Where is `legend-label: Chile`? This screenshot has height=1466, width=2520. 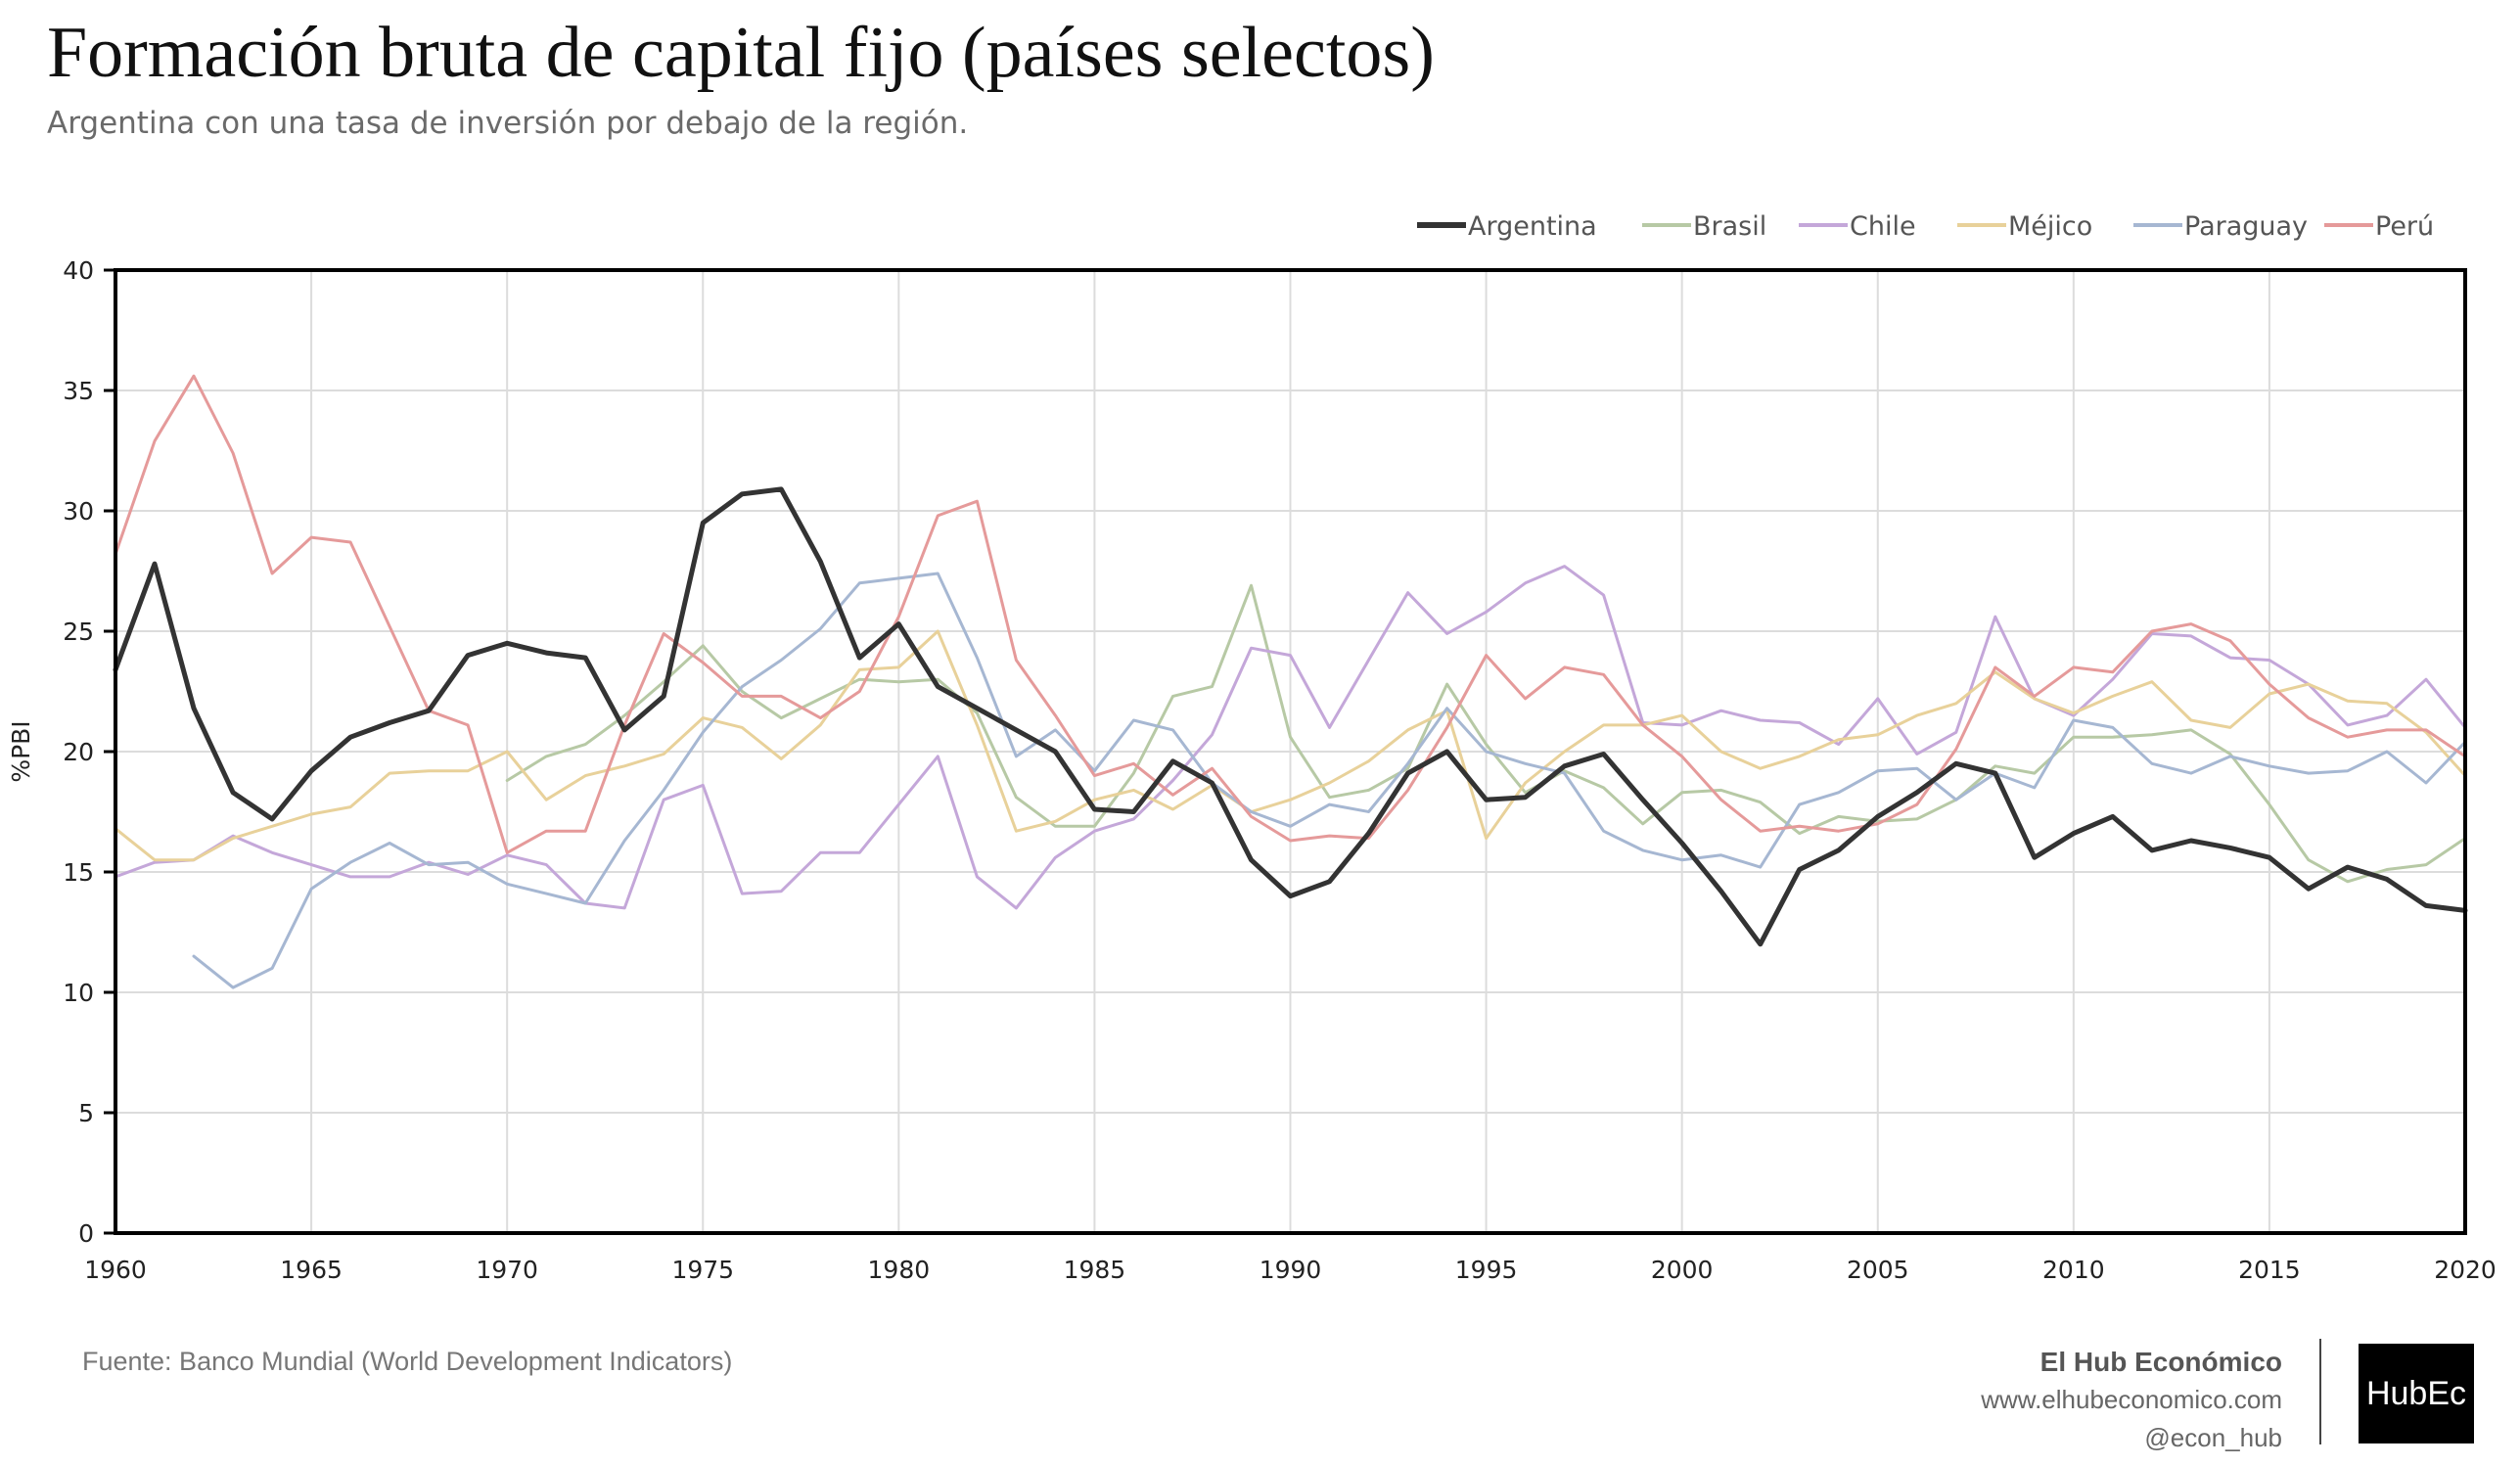 legend-label: Chile is located at coordinates (1883, 226).